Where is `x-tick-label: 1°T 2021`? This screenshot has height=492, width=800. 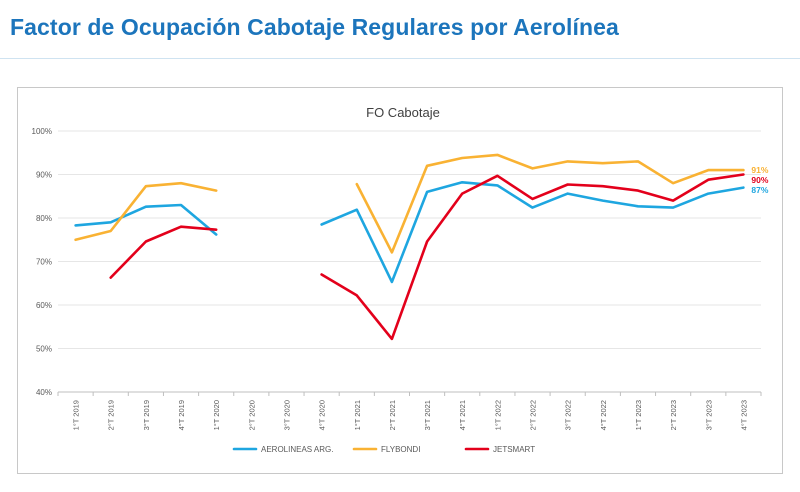 x-tick-label: 1°T 2021 is located at coordinates (357, 415).